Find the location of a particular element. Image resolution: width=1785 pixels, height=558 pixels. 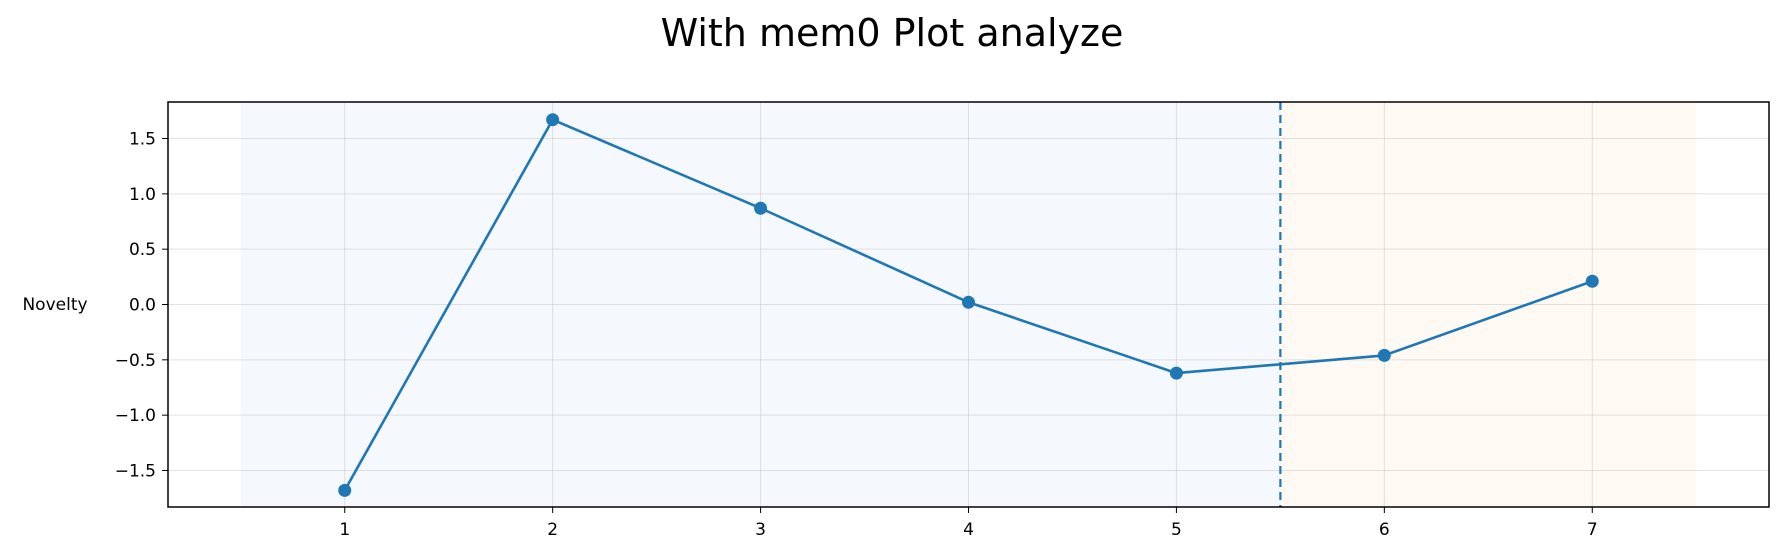

x-tick-label: 6 is located at coordinates (1384, 530).